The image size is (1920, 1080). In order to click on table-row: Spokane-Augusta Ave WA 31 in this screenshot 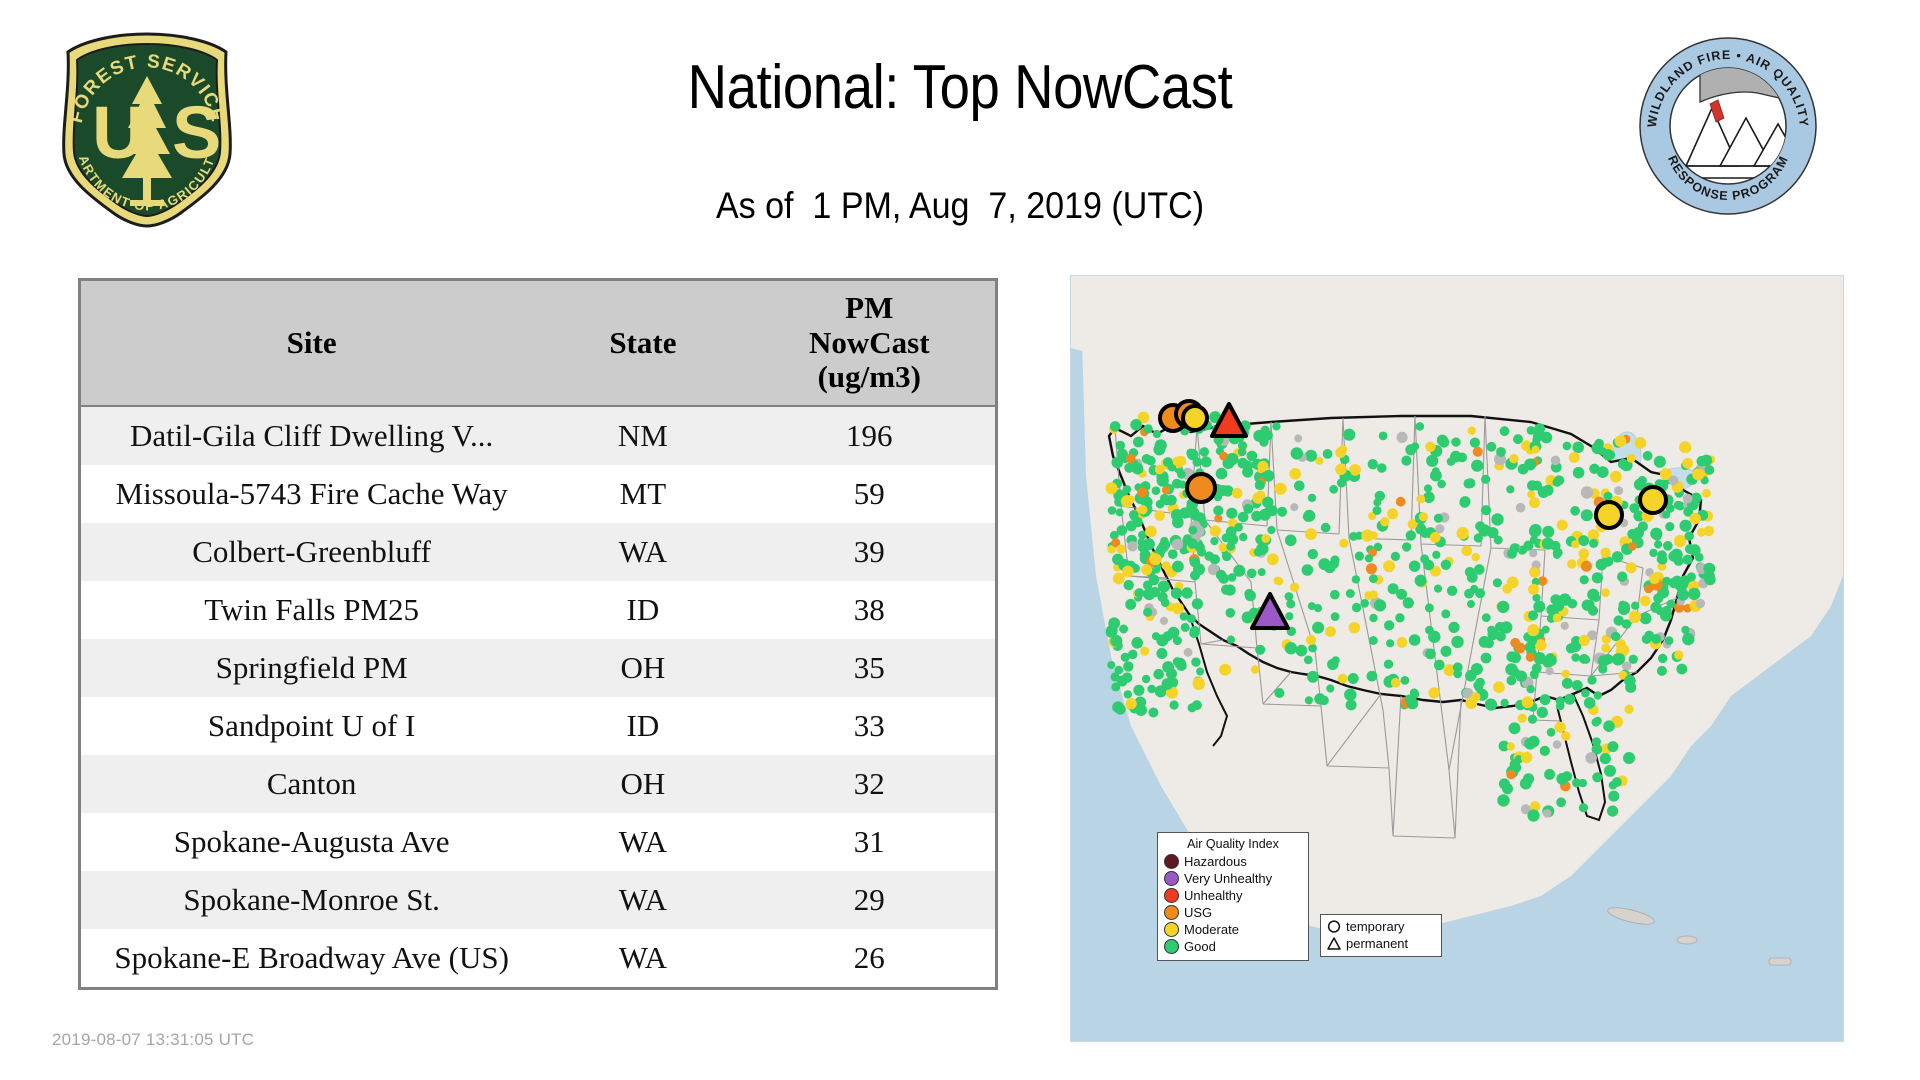, I will do `click(538, 842)`.